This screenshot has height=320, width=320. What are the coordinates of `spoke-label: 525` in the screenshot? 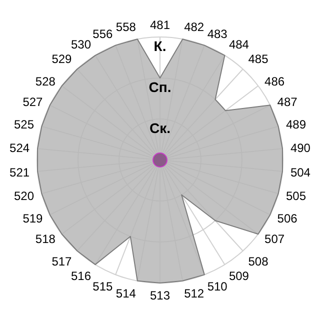 It's located at (24, 124).